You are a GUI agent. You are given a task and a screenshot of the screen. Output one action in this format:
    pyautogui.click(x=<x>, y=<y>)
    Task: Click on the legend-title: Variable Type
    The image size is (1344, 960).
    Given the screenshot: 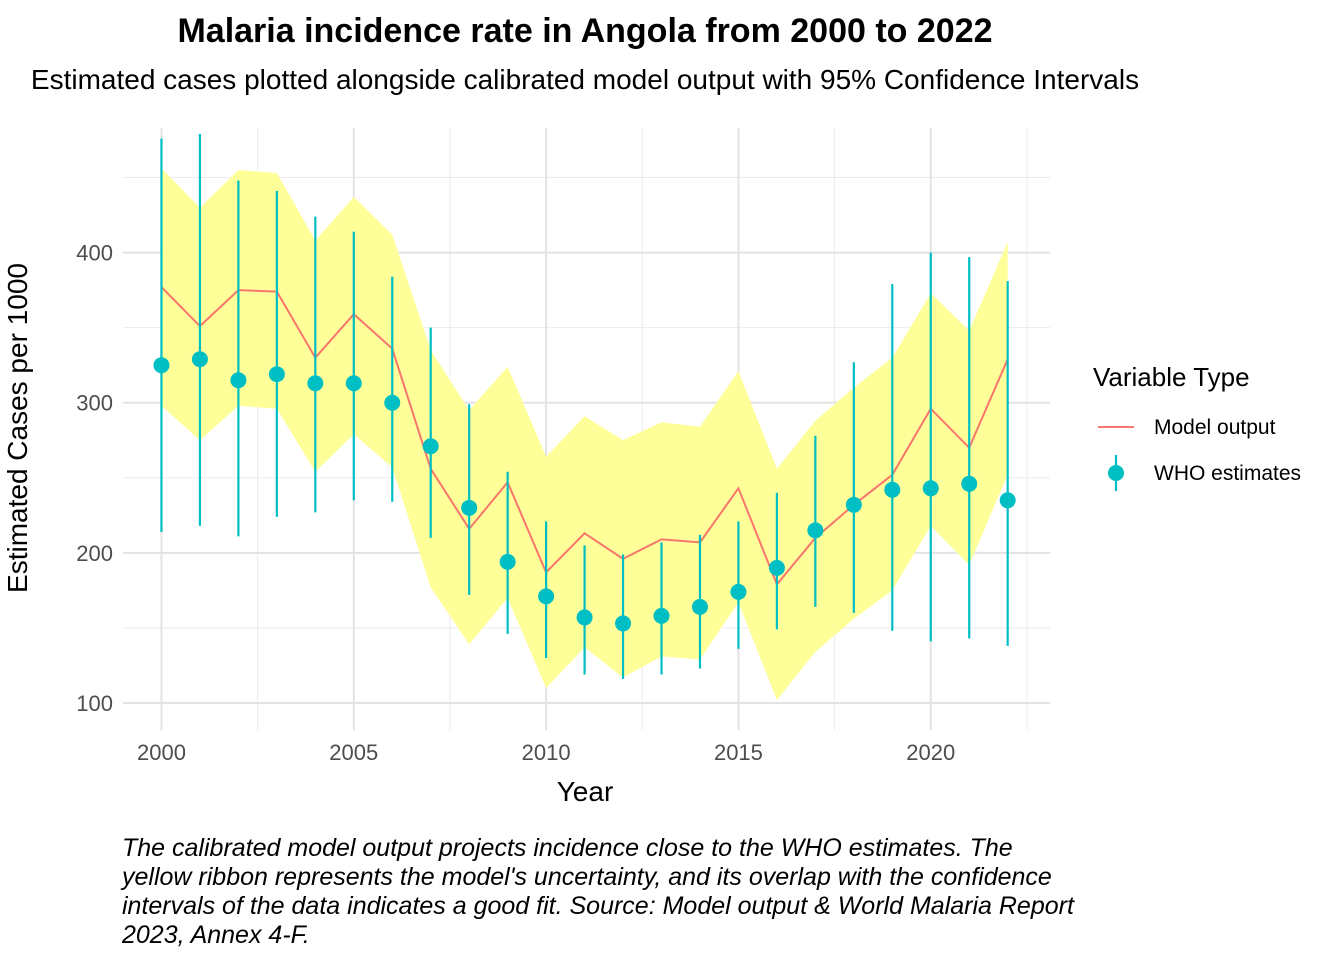 What is the action you would take?
    pyautogui.click(x=1171, y=377)
    